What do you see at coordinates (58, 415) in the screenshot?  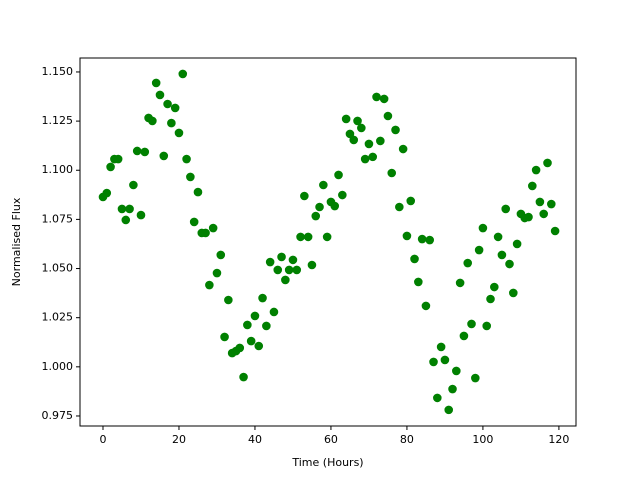 I see `y-tick-label: 0.975` at bounding box center [58, 415].